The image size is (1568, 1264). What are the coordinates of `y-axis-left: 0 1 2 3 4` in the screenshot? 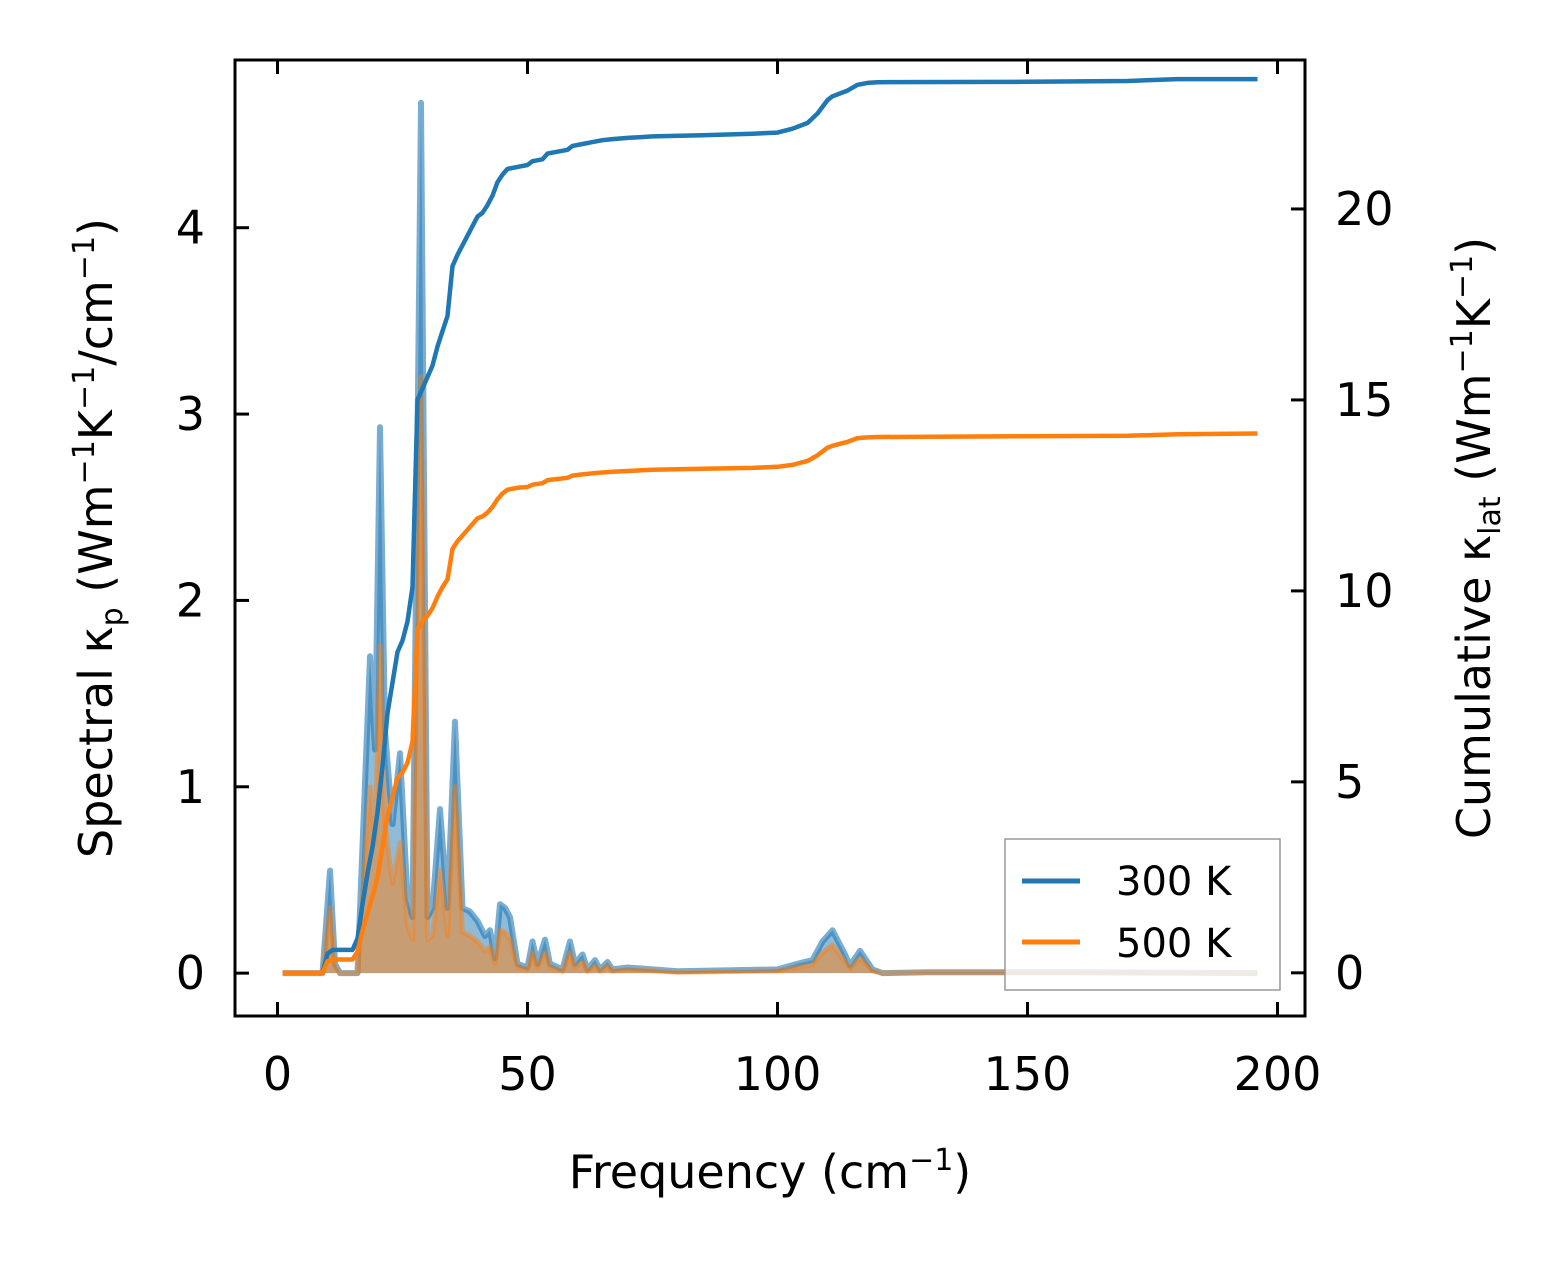 It's located at (212, 600).